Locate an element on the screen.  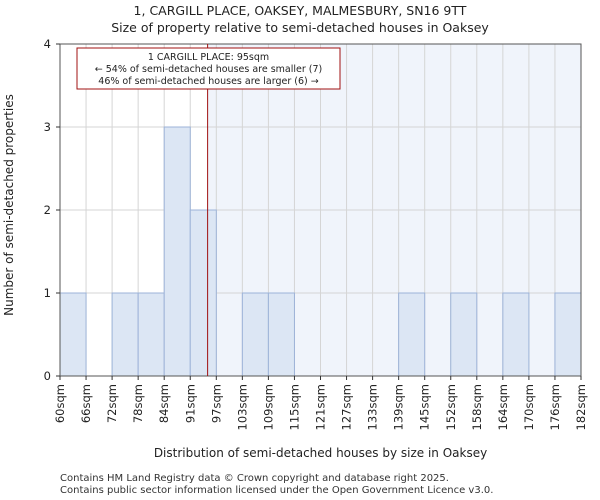
x-tick-label-15: 152sqm is located at coordinates (451, 407).